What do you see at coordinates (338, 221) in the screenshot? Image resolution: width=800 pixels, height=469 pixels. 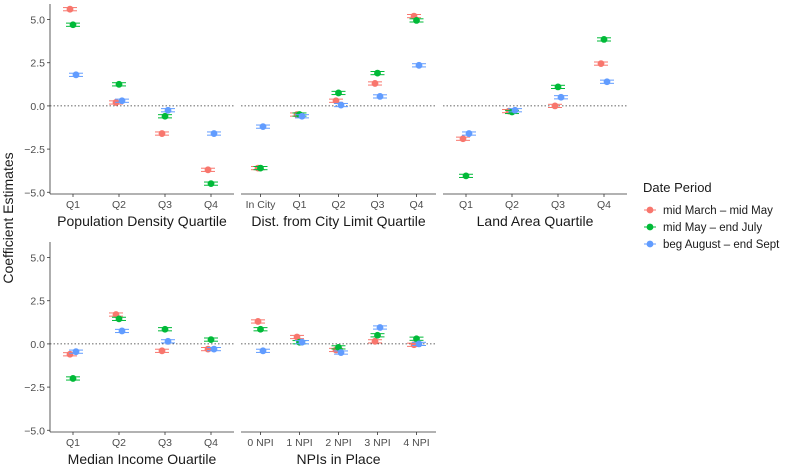 I see `panel-title: Dist. from City Limit Quartile` at bounding box center [338, 221].